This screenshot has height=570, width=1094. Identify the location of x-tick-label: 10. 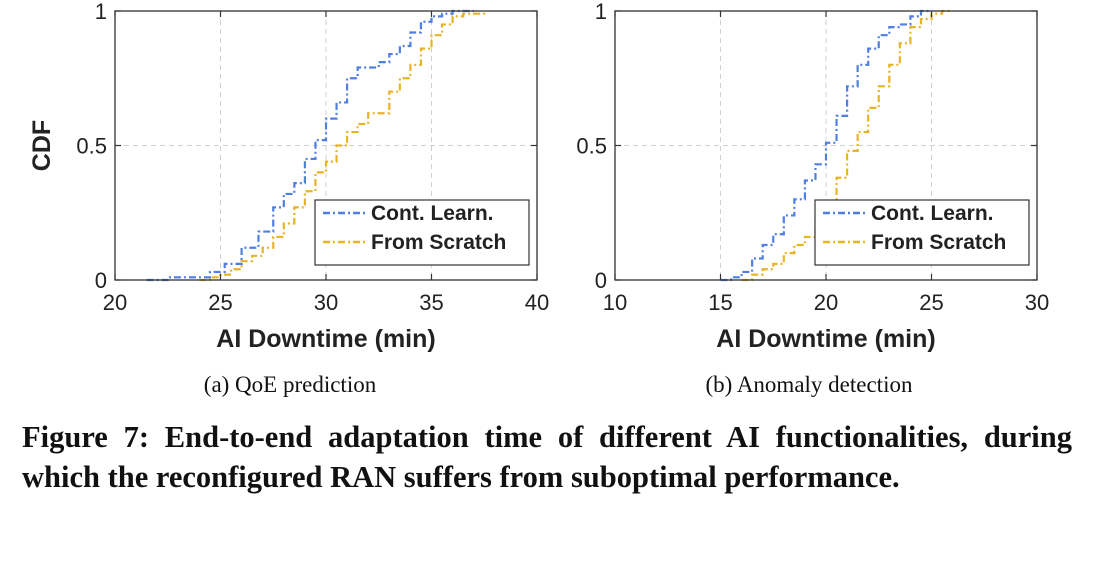
(615, 302).